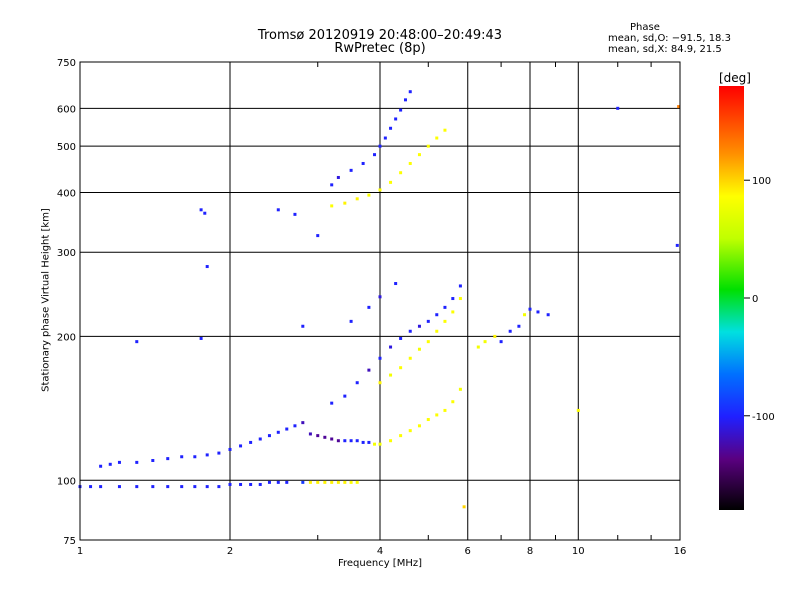 Image resolution: width=800 pixels, height=600 pixels. What do you see at coordinates (380, 551) in the screenshot?
I see `x-tick-label: 4` at bounding box center [380, 551].